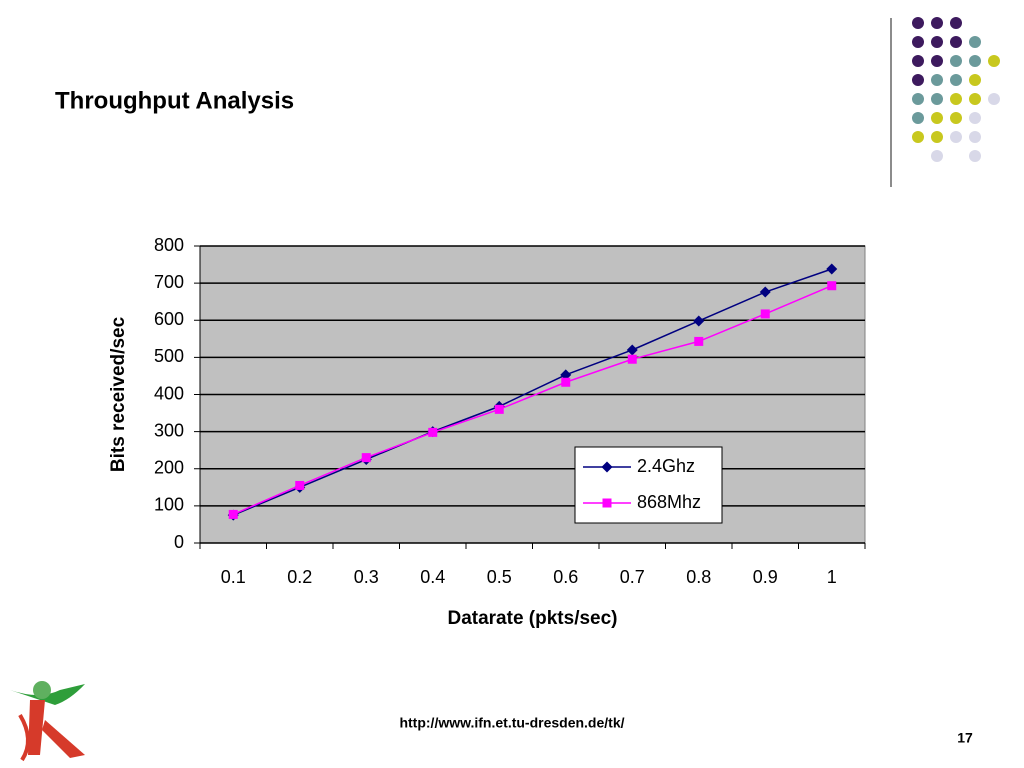  Describe the element at coordinates (118, 394) in the screenshot. I see `y-axis-label: Bits received/sec` at that location.